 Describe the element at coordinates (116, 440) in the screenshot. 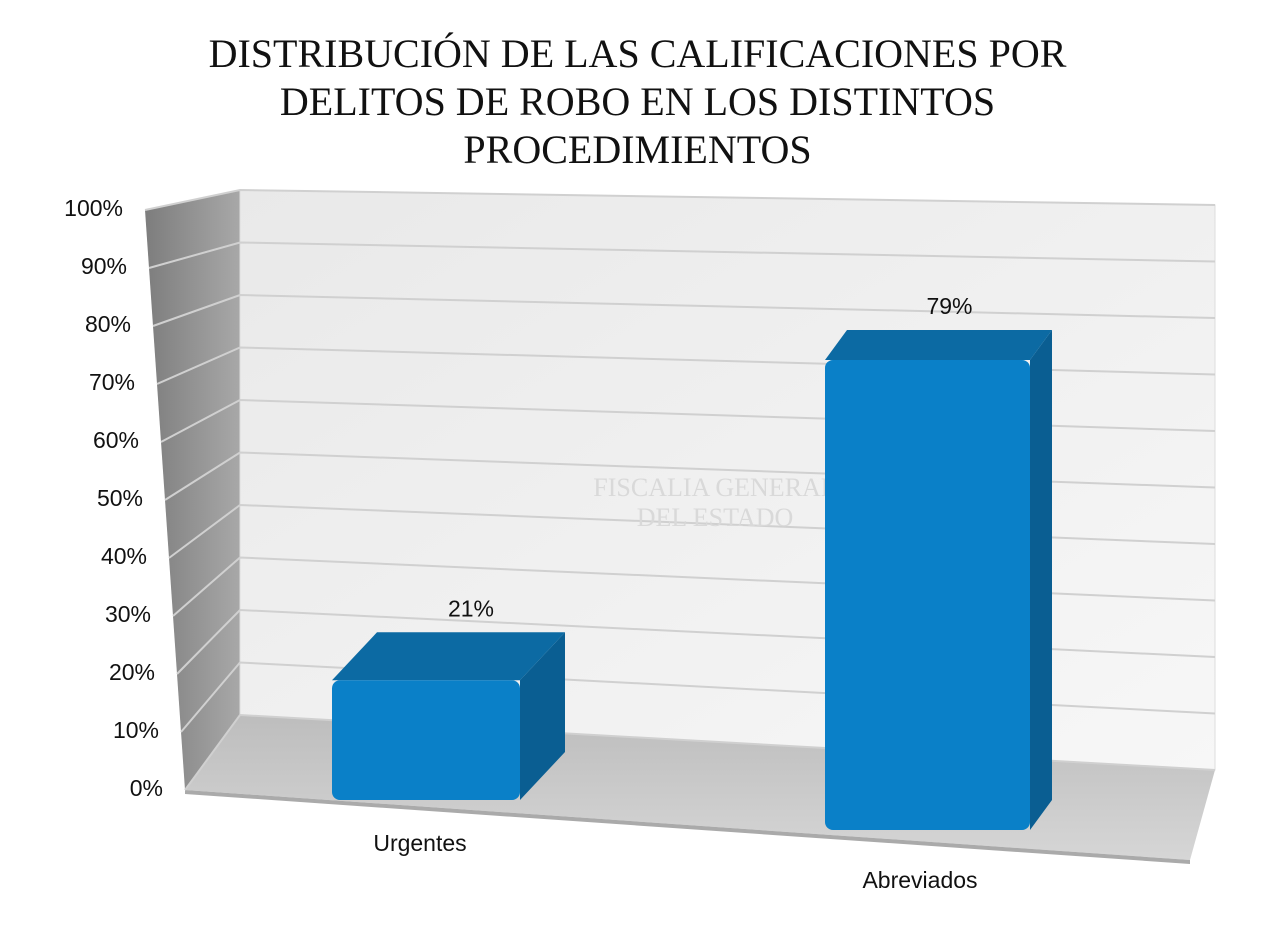

I see `y-tick-label: 60%` at that location.